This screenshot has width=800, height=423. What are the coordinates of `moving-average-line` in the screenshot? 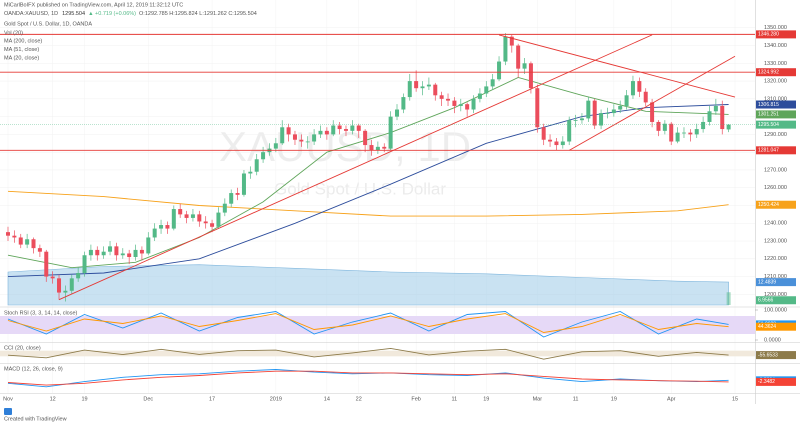 It's located at (368, 203).